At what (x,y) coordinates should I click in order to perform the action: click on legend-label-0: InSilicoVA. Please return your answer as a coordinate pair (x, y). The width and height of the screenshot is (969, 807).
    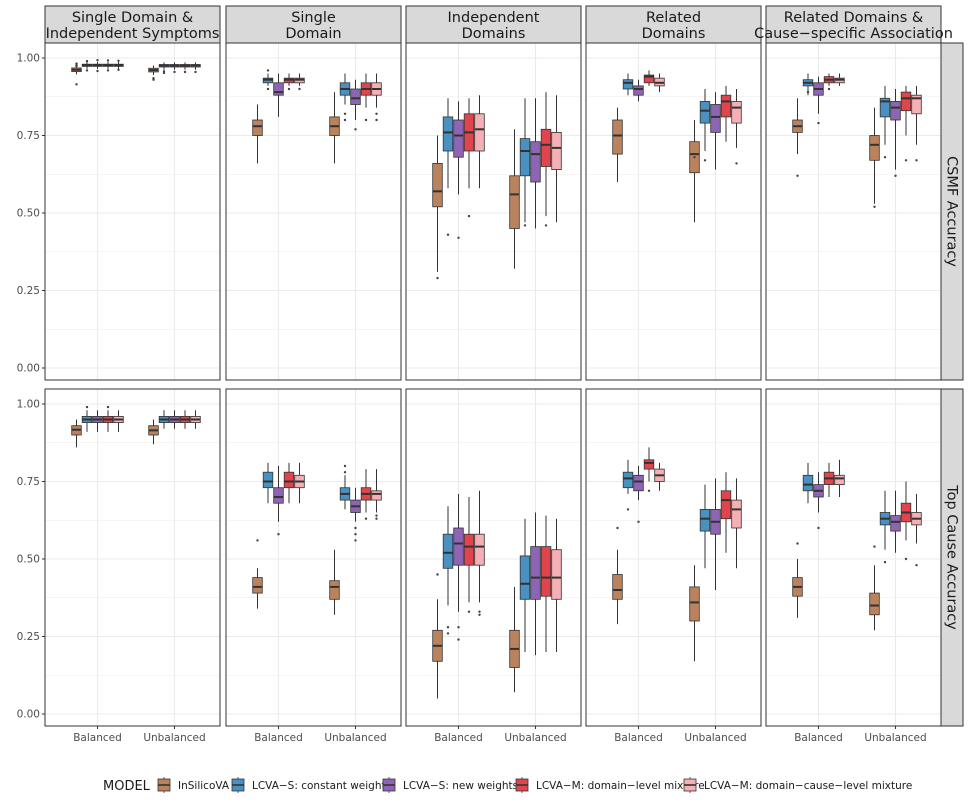
    Looking at the image, I should click on (204, 786).